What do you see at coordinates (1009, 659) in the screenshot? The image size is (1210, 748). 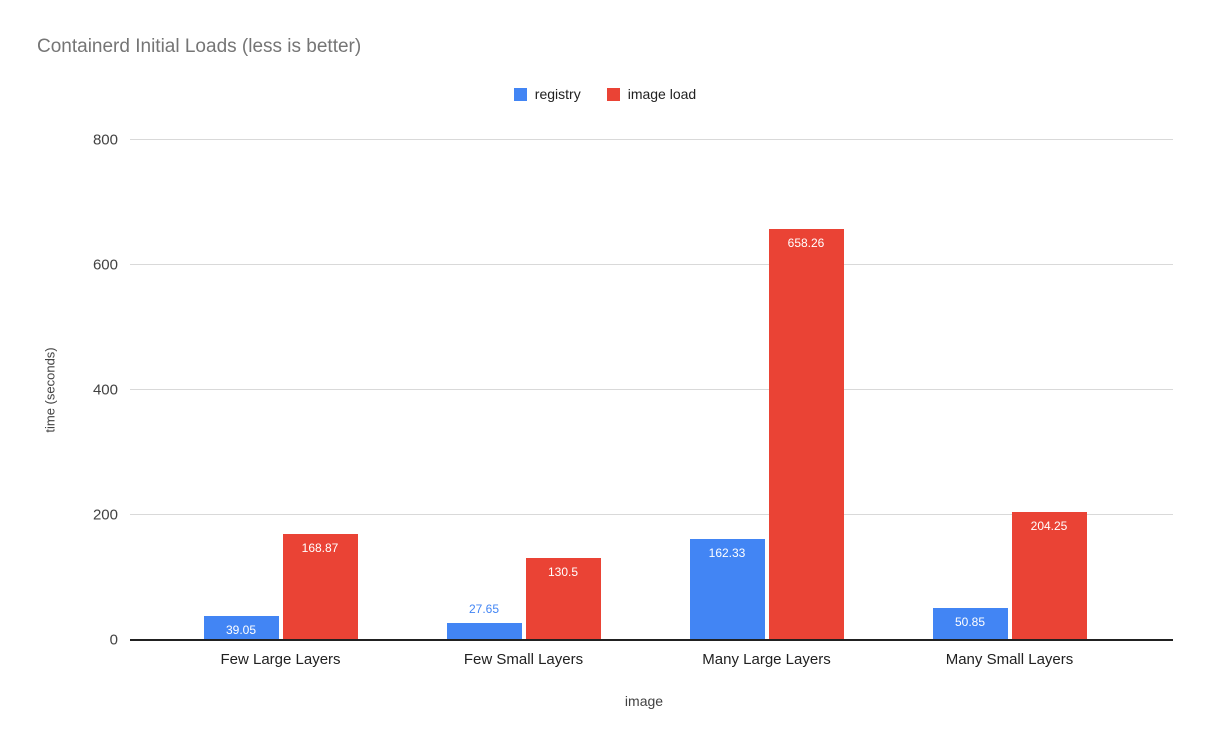 I see `category-label: Many Small Layers` at bounding box center [1009, 659].